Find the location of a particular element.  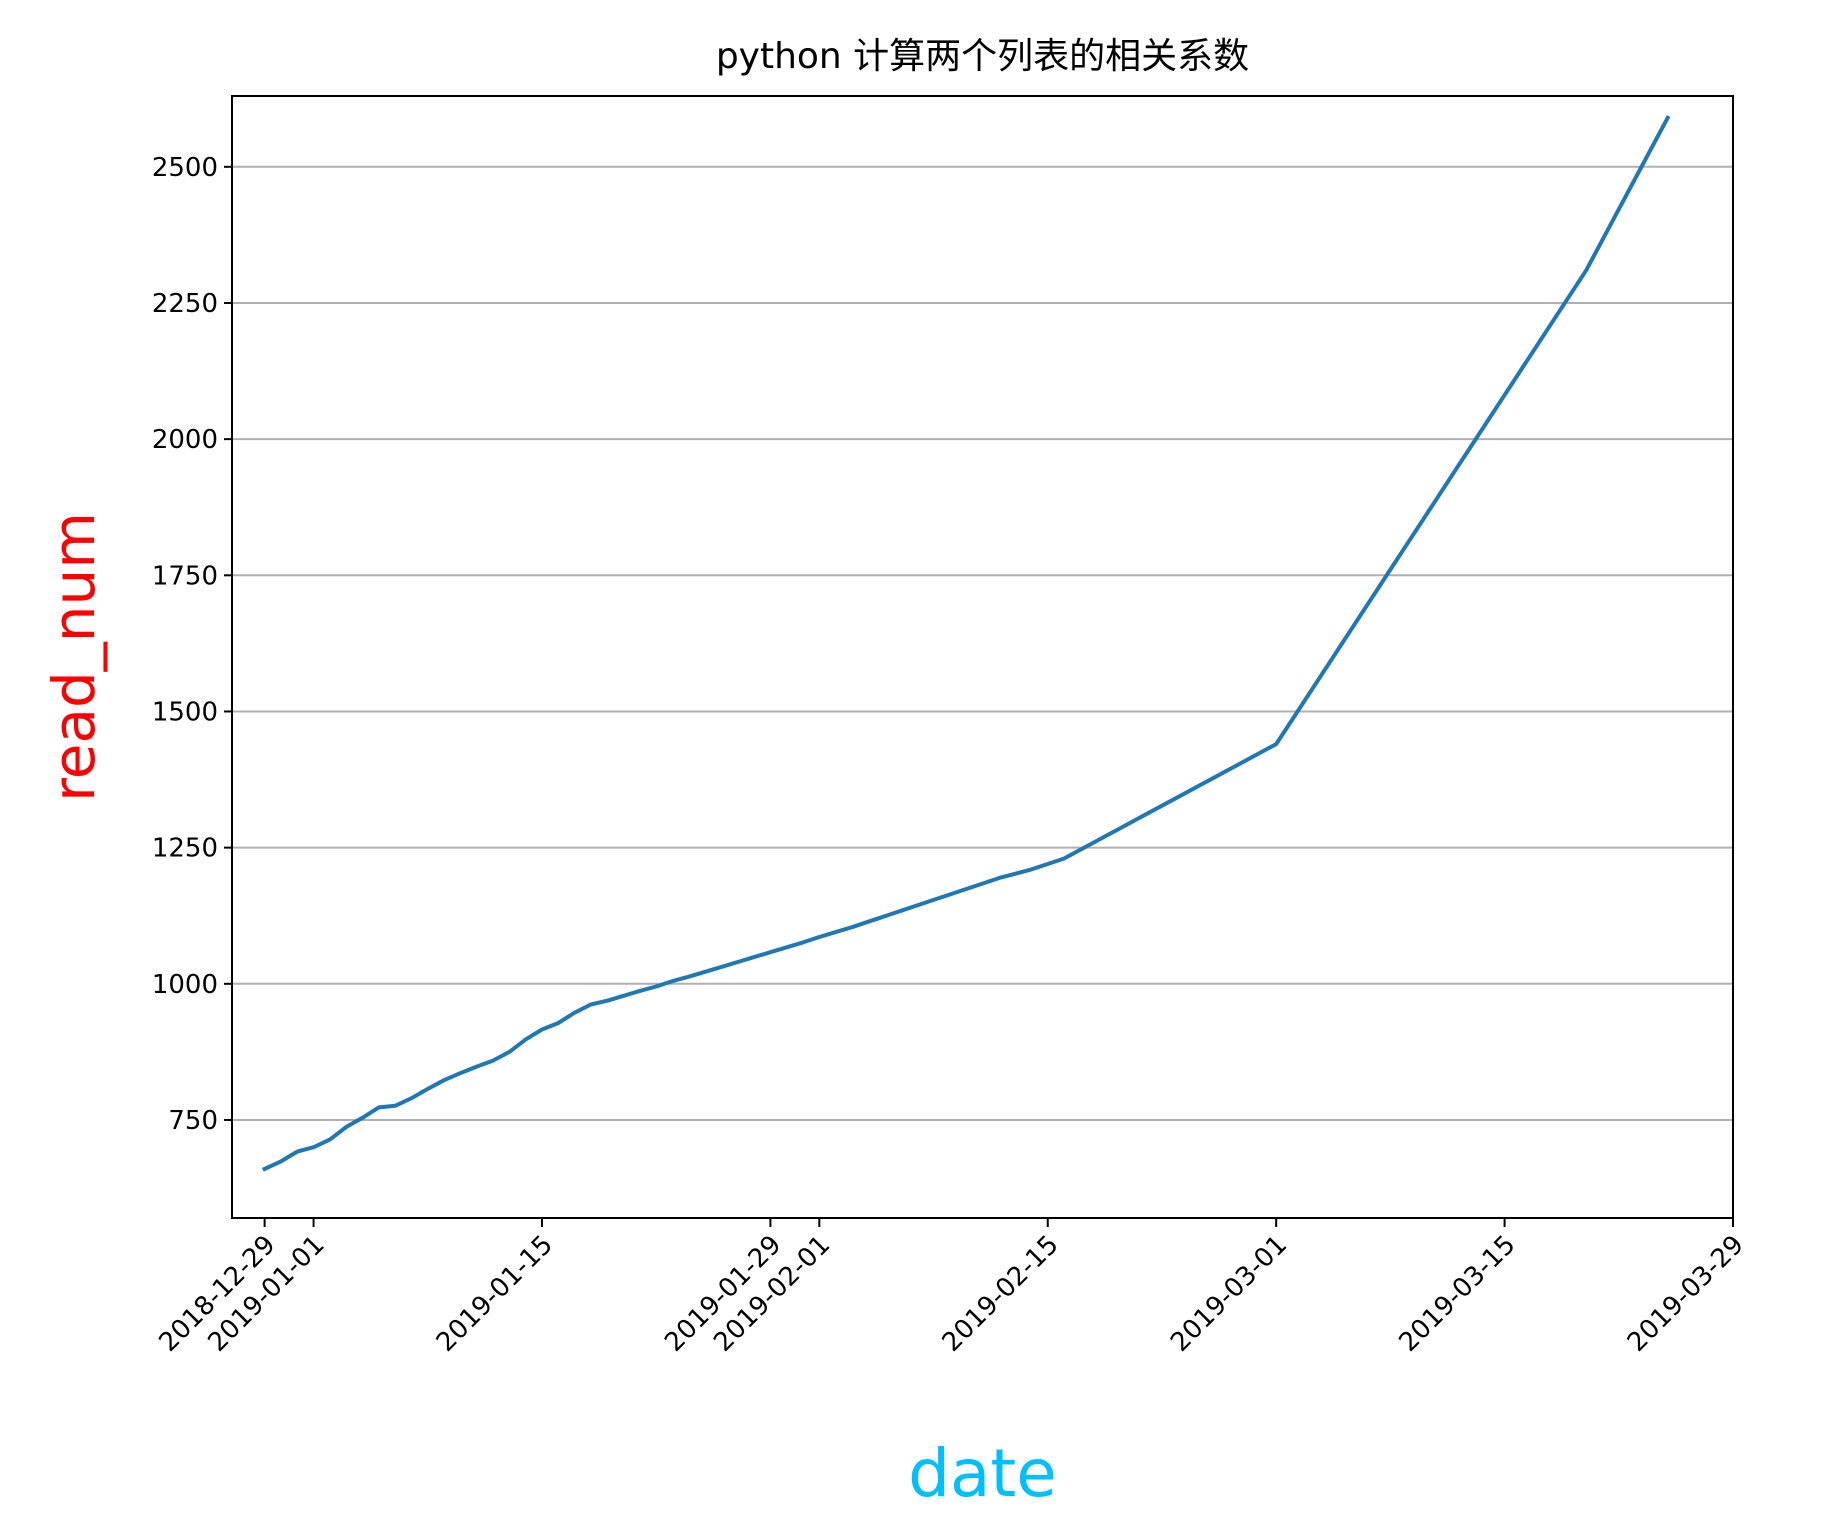

y-tick-label: 750 is located at coordinates (193, 1121).